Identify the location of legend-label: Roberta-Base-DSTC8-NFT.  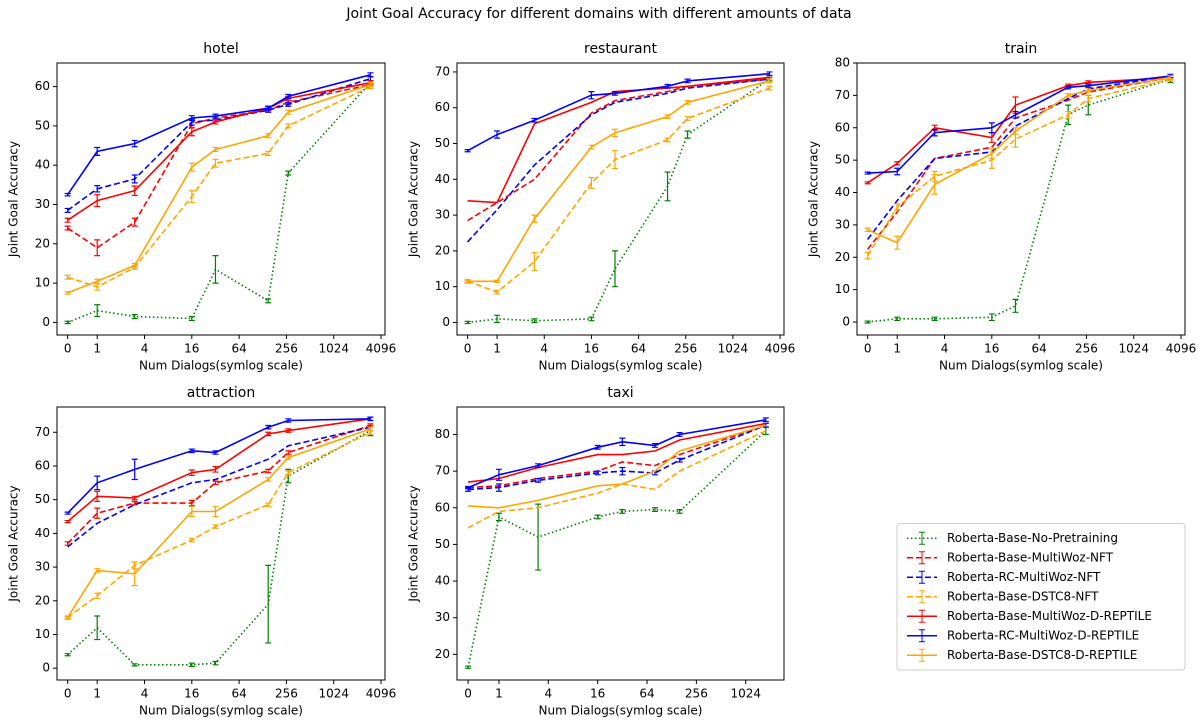
(1023, 596).